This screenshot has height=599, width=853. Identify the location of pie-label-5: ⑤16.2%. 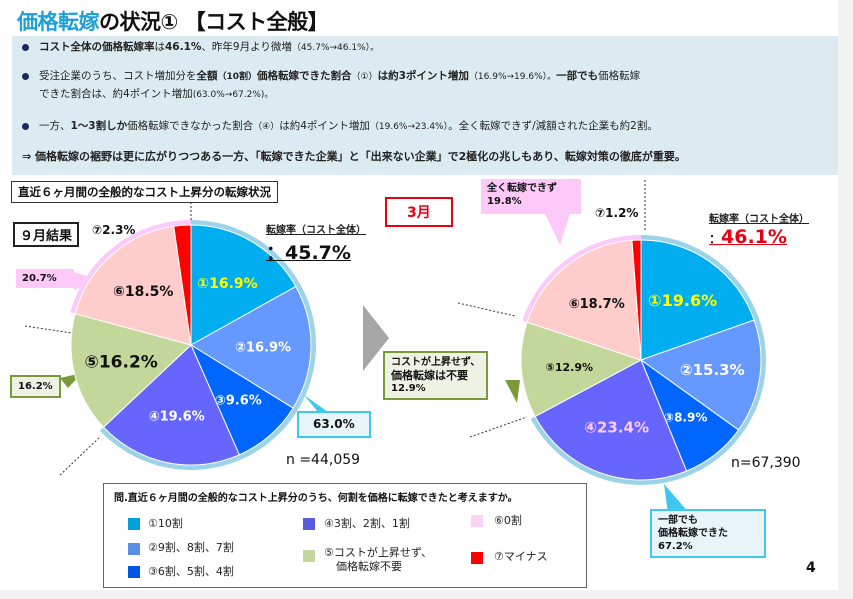
(120, 362).